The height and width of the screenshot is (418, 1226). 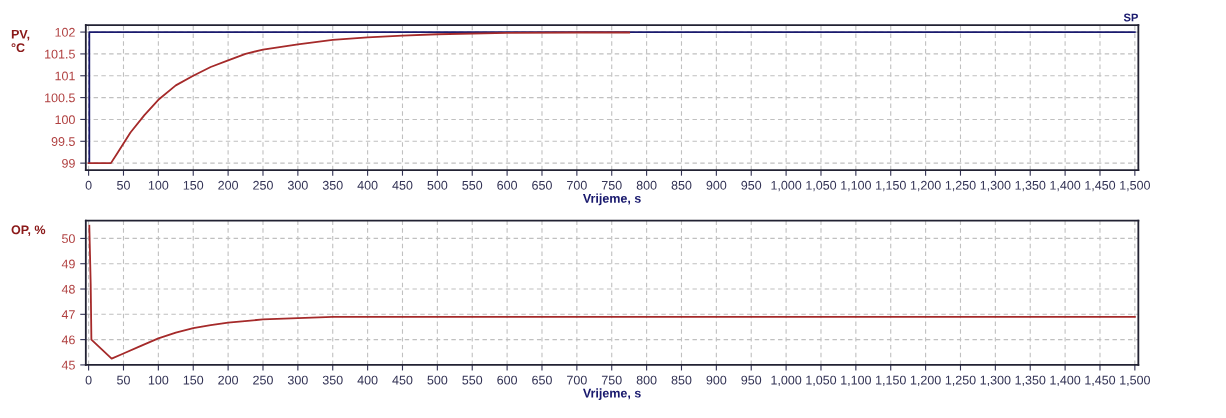 I want to click on y-tick-label: 49, so click(x=68, y=264).